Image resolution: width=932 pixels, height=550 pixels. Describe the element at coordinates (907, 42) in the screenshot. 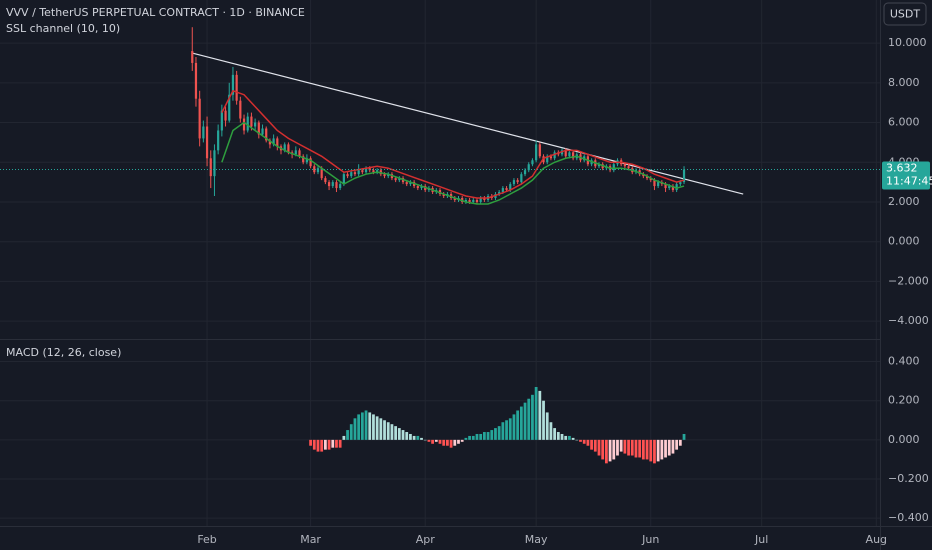

I see `y-tick-label: 10.000` at that location.